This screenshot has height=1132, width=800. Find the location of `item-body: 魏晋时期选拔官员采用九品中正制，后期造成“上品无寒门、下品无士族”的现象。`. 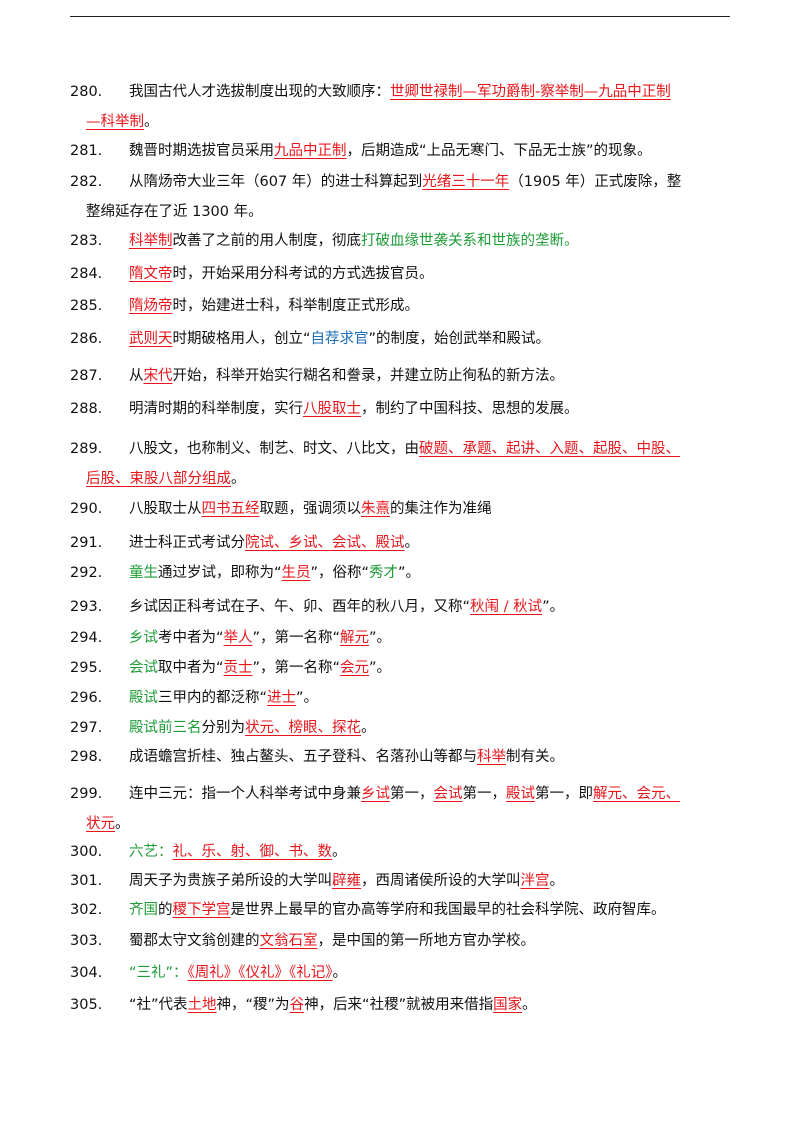

item-body: 魏晋时期选拔官员采用九品中正制，后期造成“上品无寒门、下品无士族”的现象。 is located at coordinates (433, 151).